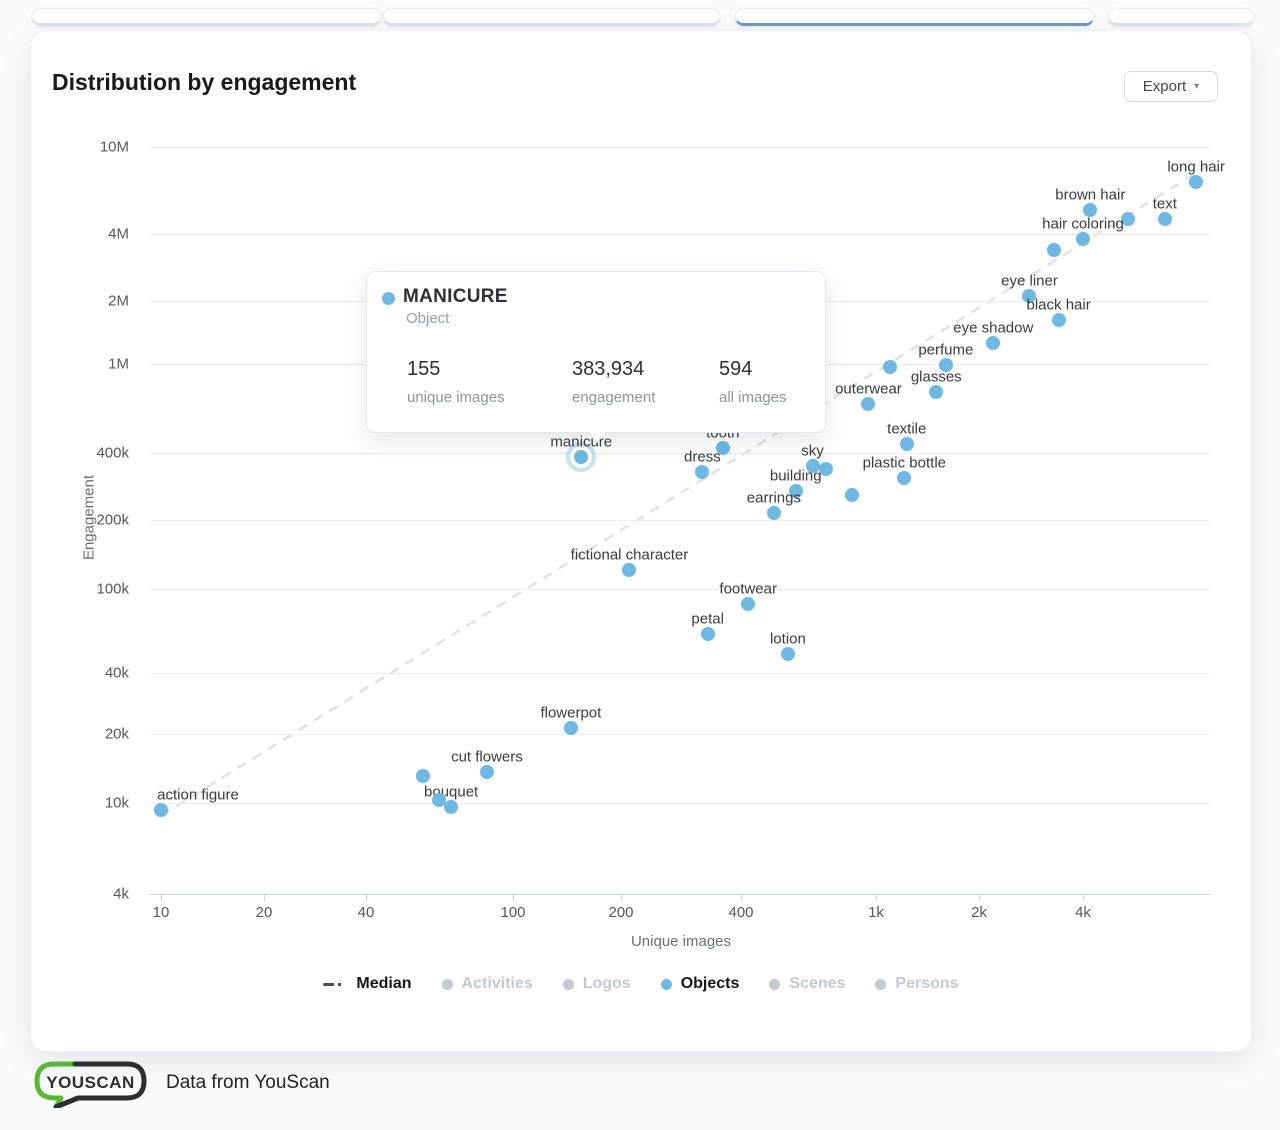 The height and width of the screenshot is (1130, 1280). What do you see at coordinates (979, 912) in the screenshot?
I see `x-tick-label: 2k` at bounding box center [979, 912].